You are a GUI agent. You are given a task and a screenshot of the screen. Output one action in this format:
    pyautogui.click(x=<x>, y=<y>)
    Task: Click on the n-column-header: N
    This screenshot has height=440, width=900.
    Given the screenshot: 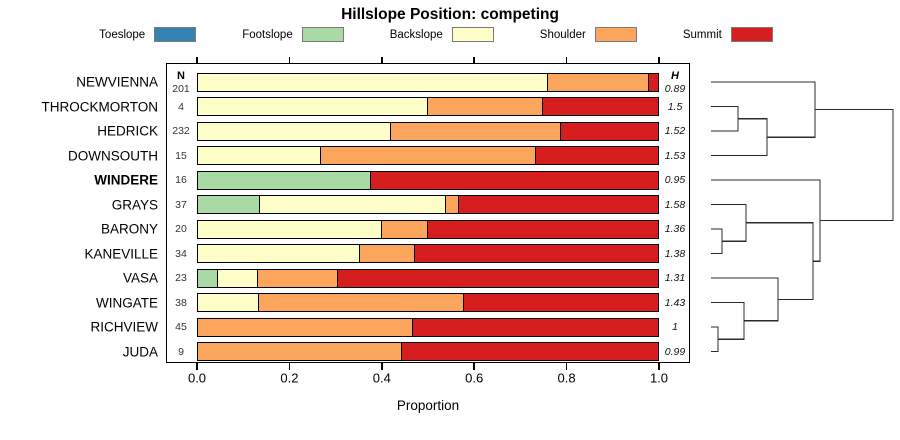 What is the action you would take?
    pyautogui.click(x=181, y=76)
    